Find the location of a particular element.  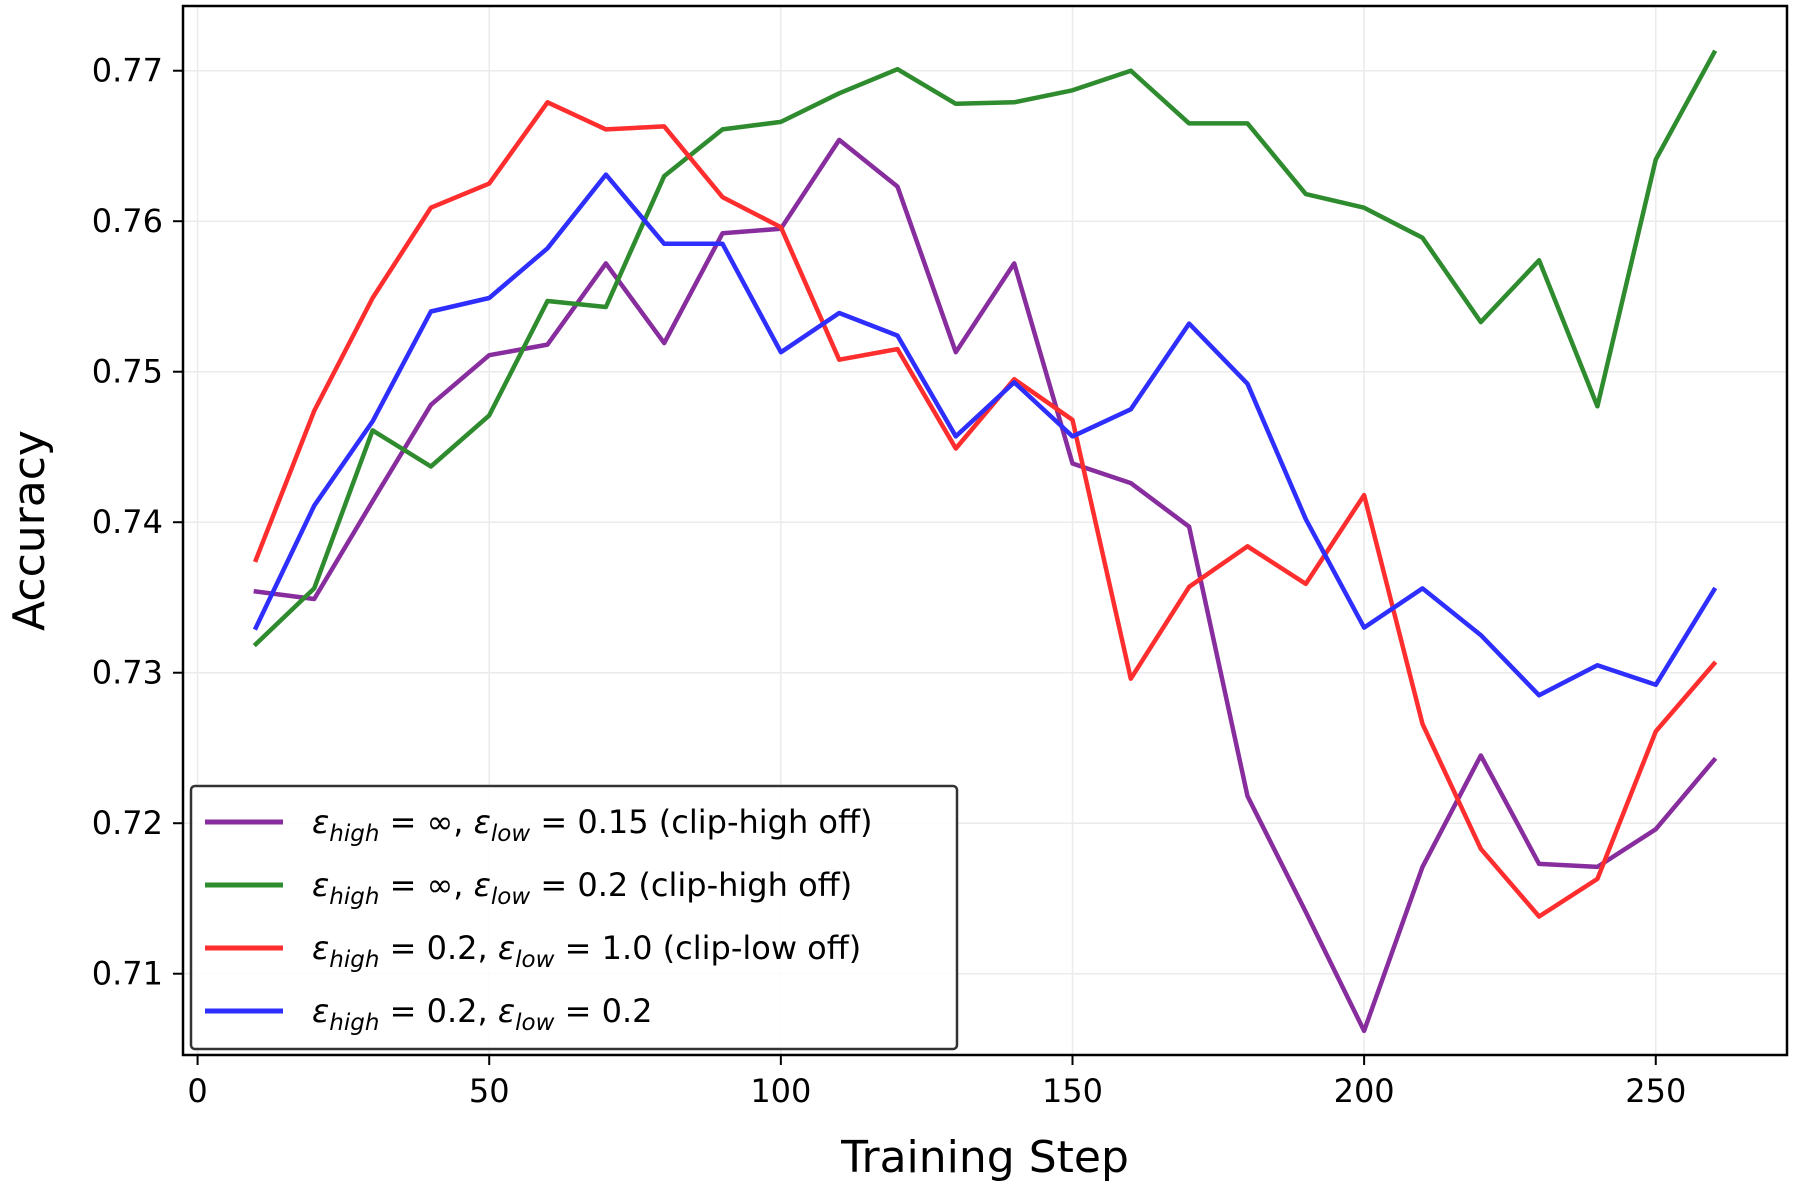

y-tick-label: 0.72 is located at coordinates (127, 823).